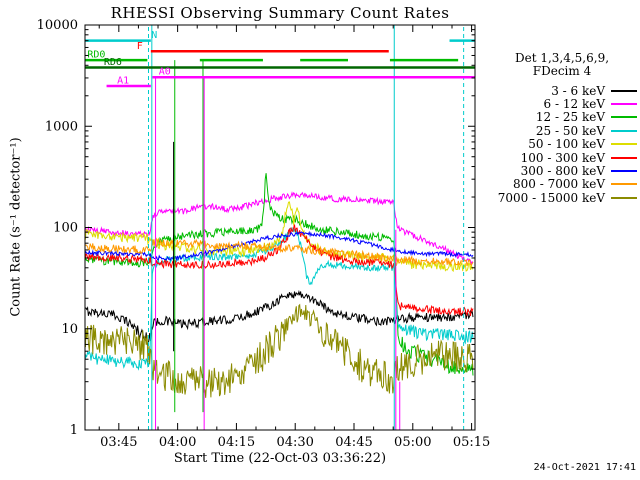  Describe the element at coordinates (570, 117) in the screenshot. I see `legend-item-label: 12 - 25 keV` at that location.